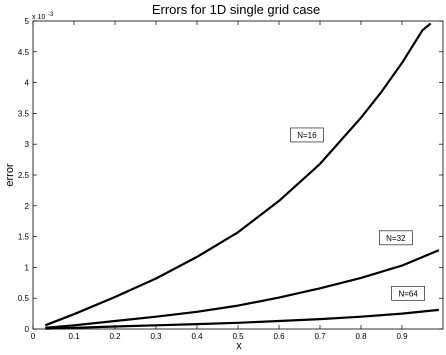  I want to click on y-tick-label: 1, so click(27, 267).